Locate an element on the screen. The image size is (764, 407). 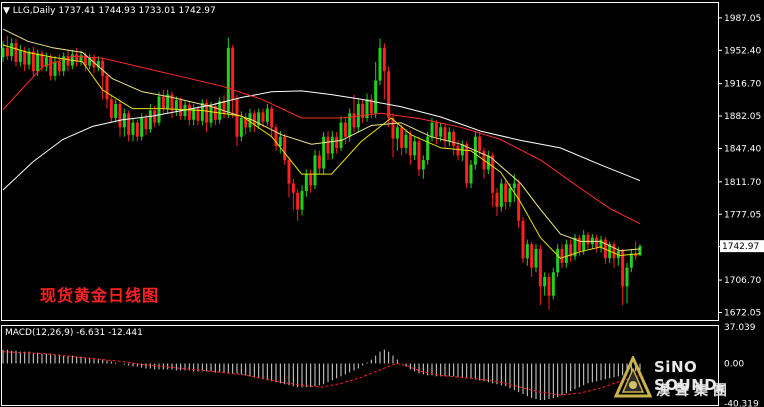
macd-tick-label: -40.319 is located at coordinates (741, 403).